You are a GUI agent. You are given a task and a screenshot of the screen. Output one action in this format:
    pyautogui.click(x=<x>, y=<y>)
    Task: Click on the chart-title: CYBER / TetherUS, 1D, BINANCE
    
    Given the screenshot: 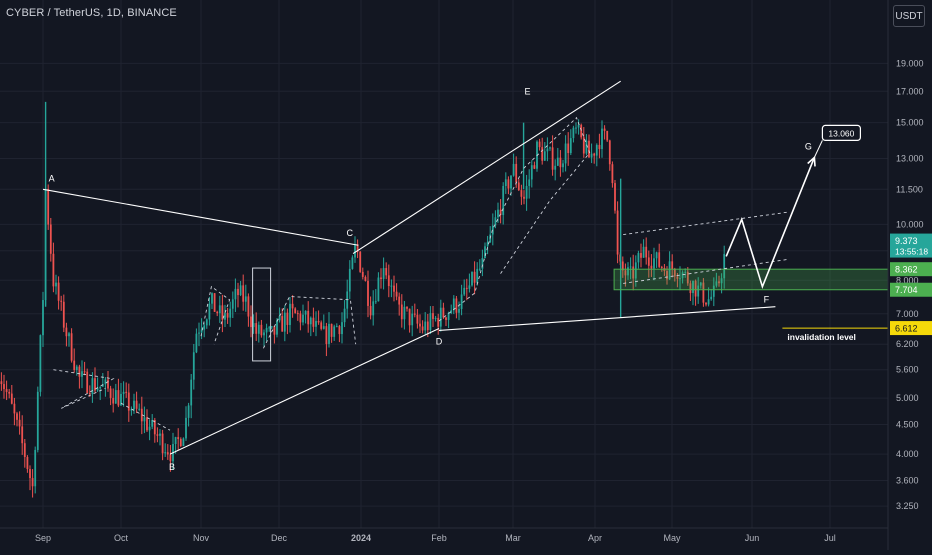 What is the action you would take?
    pyautogui.click(x=91, y=13)
    